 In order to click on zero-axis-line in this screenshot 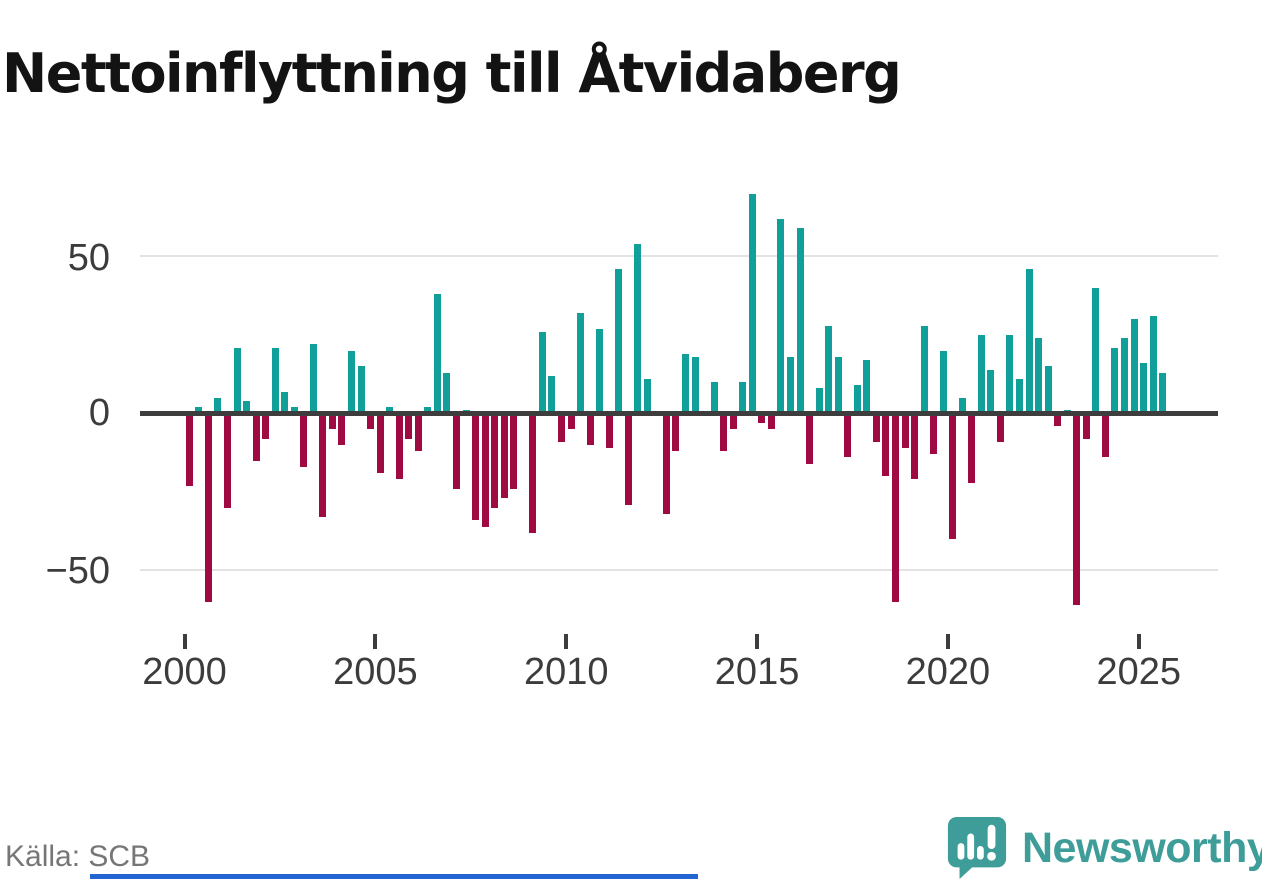, I will do `click(679, 413)`.